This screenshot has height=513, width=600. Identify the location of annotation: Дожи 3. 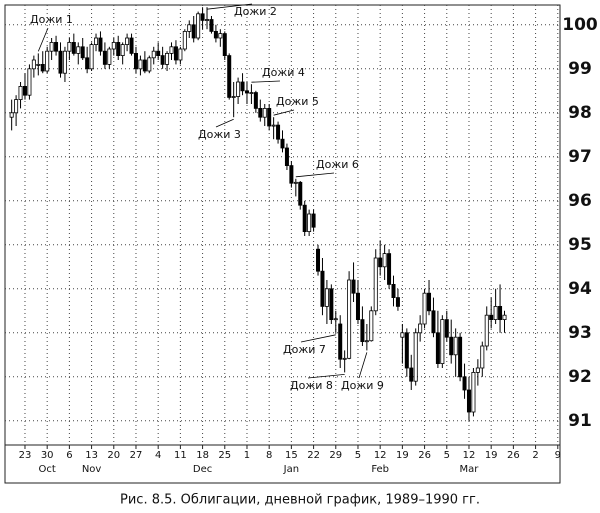
(219, 134).